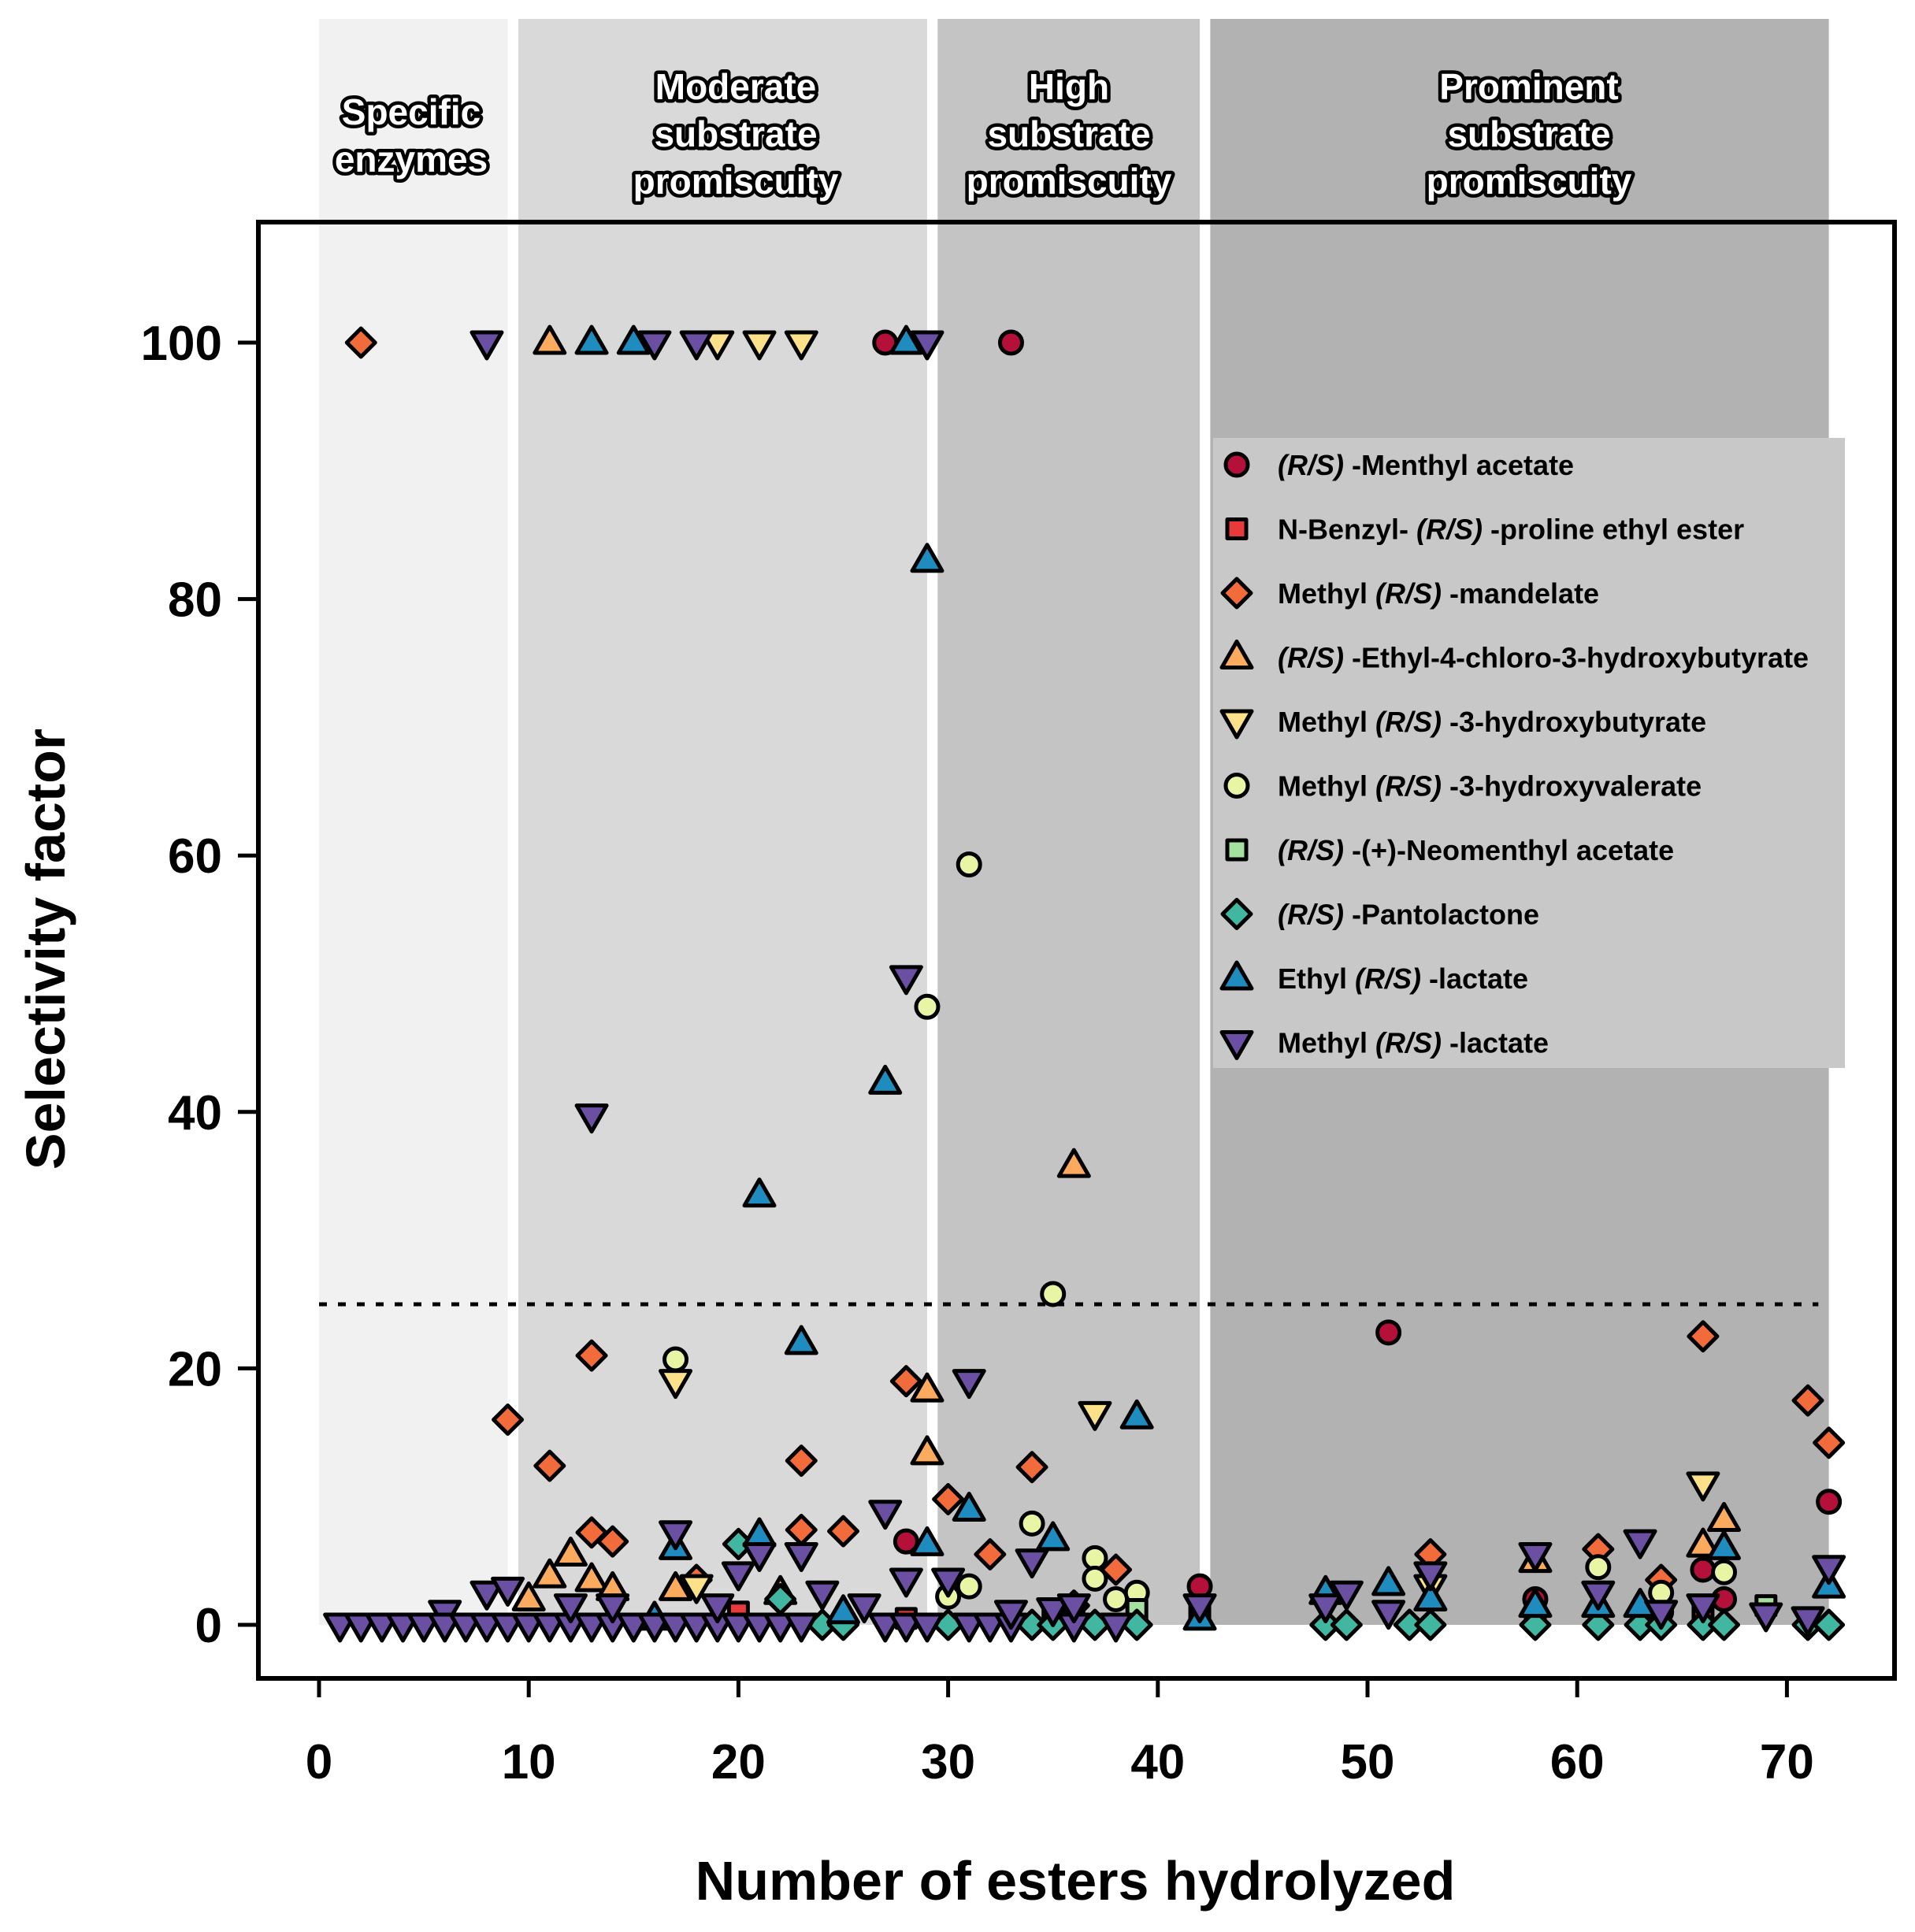 The width and height of the screenshot is (1915, 1932). I want to click on x-tick-label: 10, so click(529, 1762).